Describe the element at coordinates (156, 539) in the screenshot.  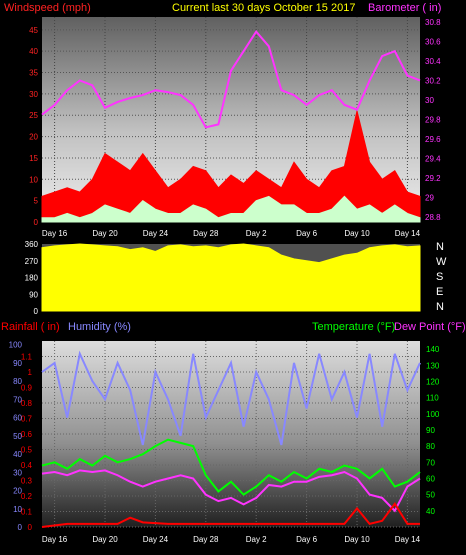
I see `lower-x-tick-label: Day 24` at that location.